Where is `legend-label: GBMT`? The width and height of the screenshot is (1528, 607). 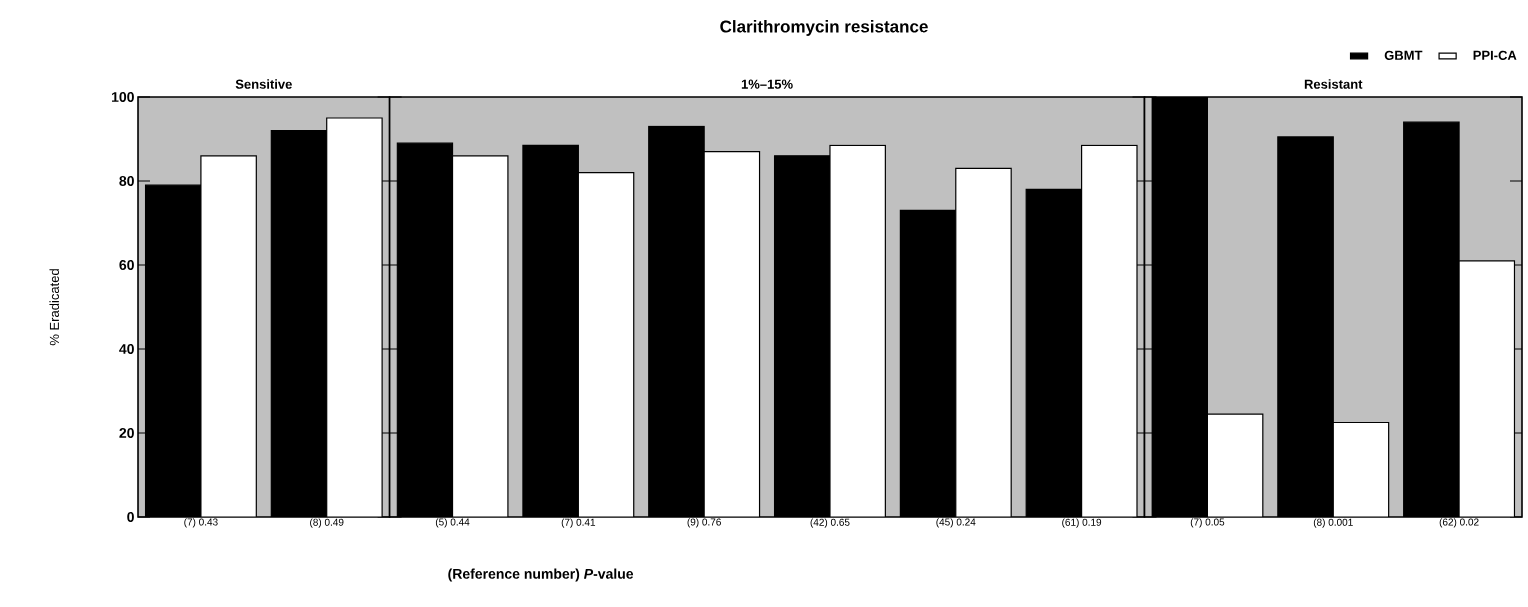
legend-label: GBMT is located at coordinates (1403, 55).